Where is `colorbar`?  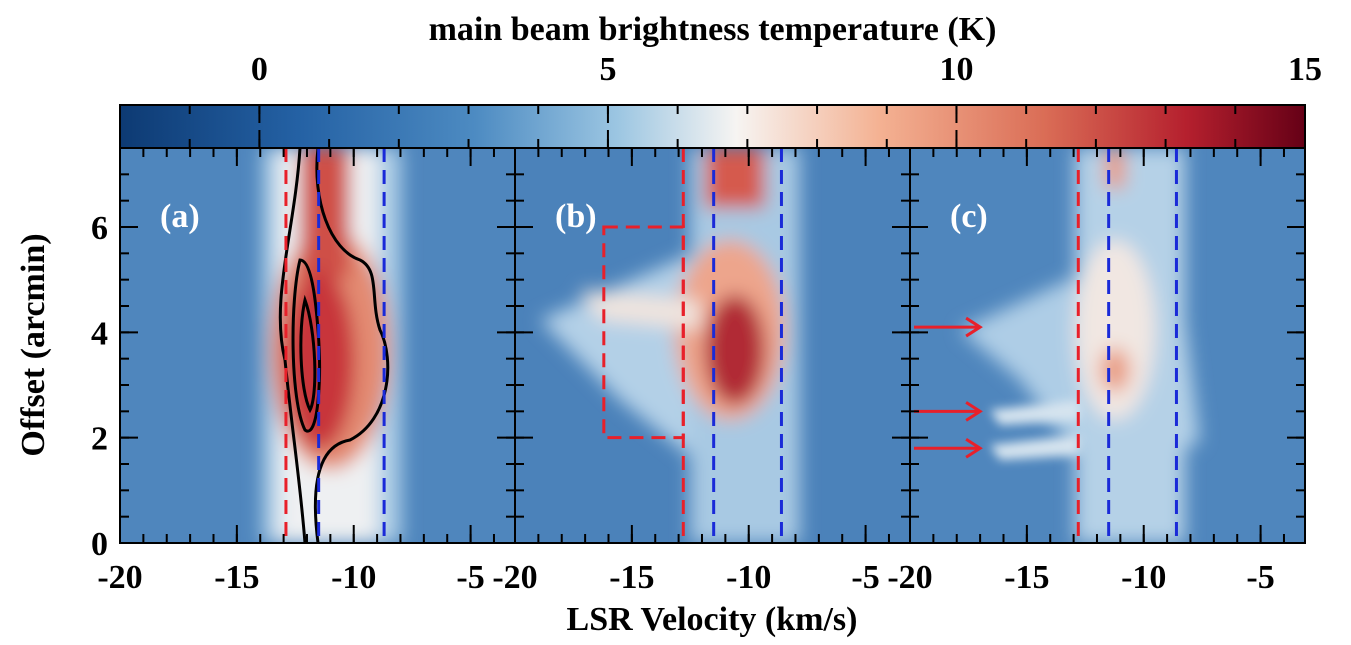
colorbar is located at coordinates (712, 126).